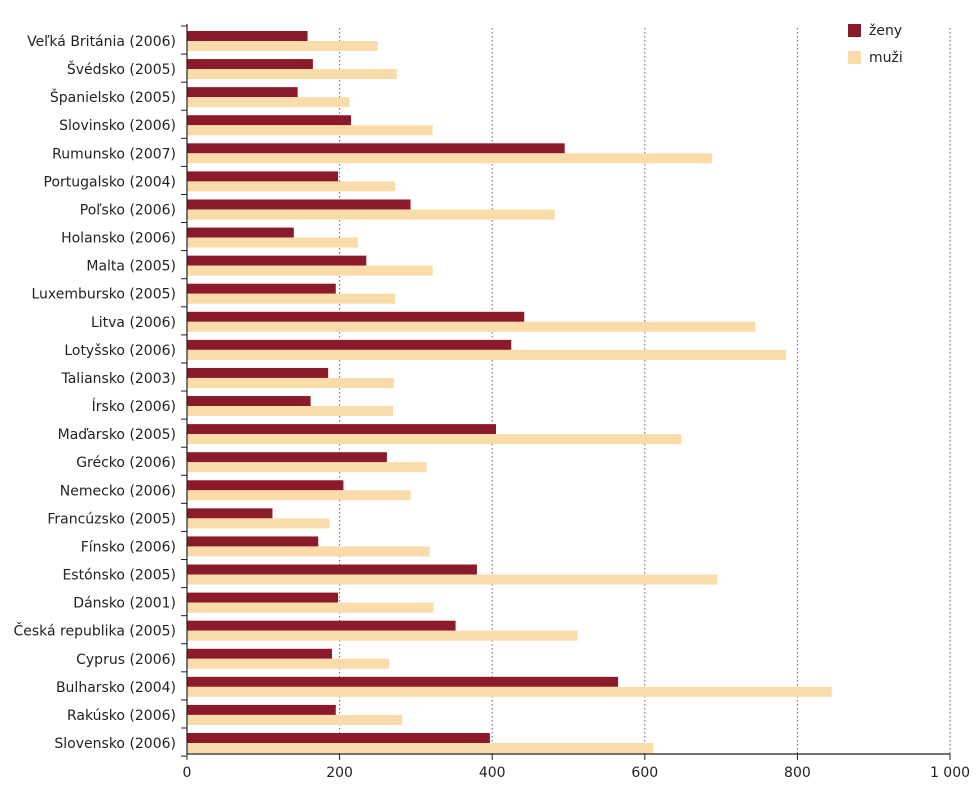  Describe the element at coordinates (797, 773) in the screenshot. I see `x-tick-label: 800` at that location.